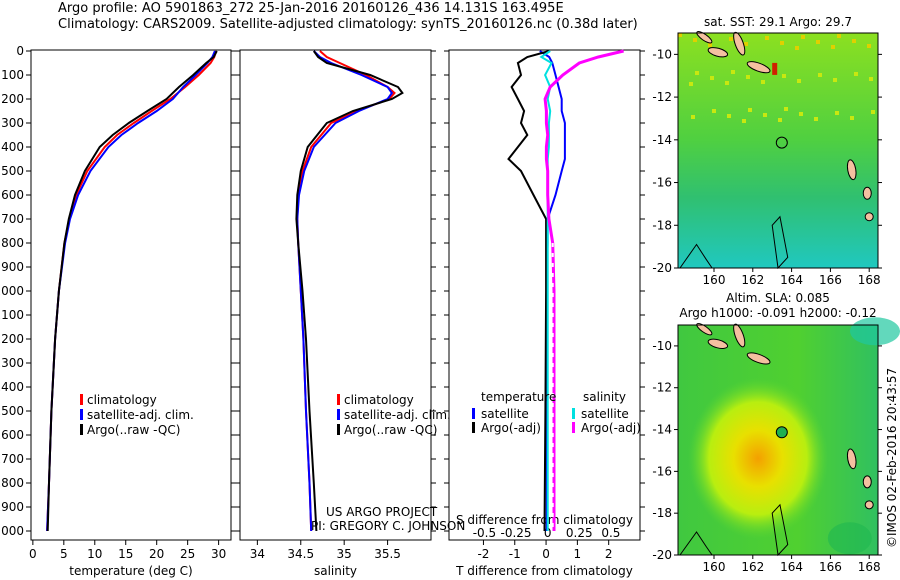  What do you see at coordinates (775, 68) in the screenshot?
I see `sst-hot-pixel` at bounding box center [775, 68].